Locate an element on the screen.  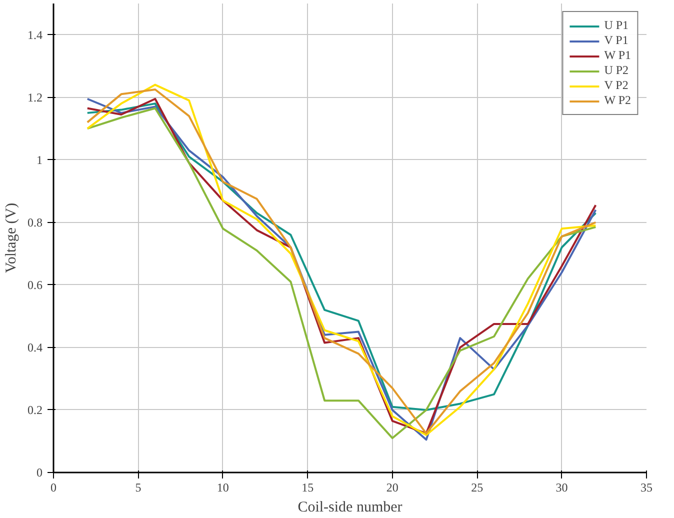
y-tick-label: 0 is located at coordinates (39, 473).